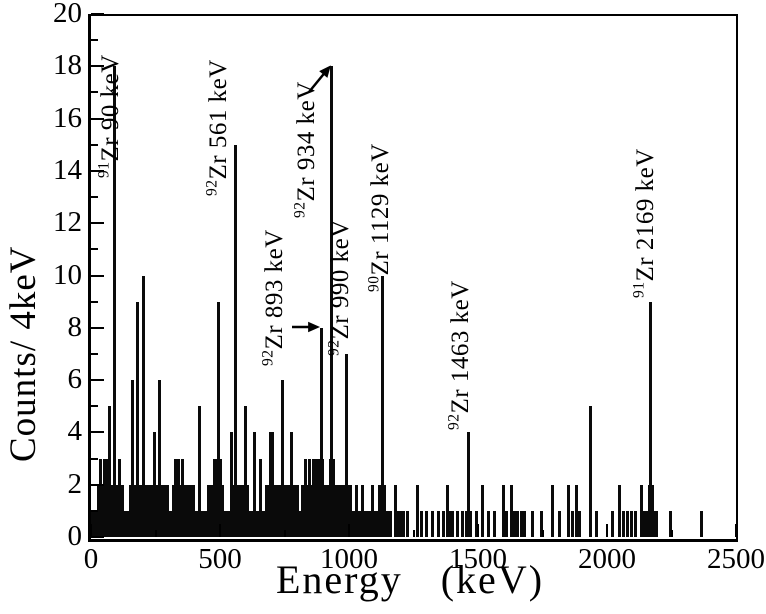  I want to click on x-tick-label: 500, so click(220, 559).